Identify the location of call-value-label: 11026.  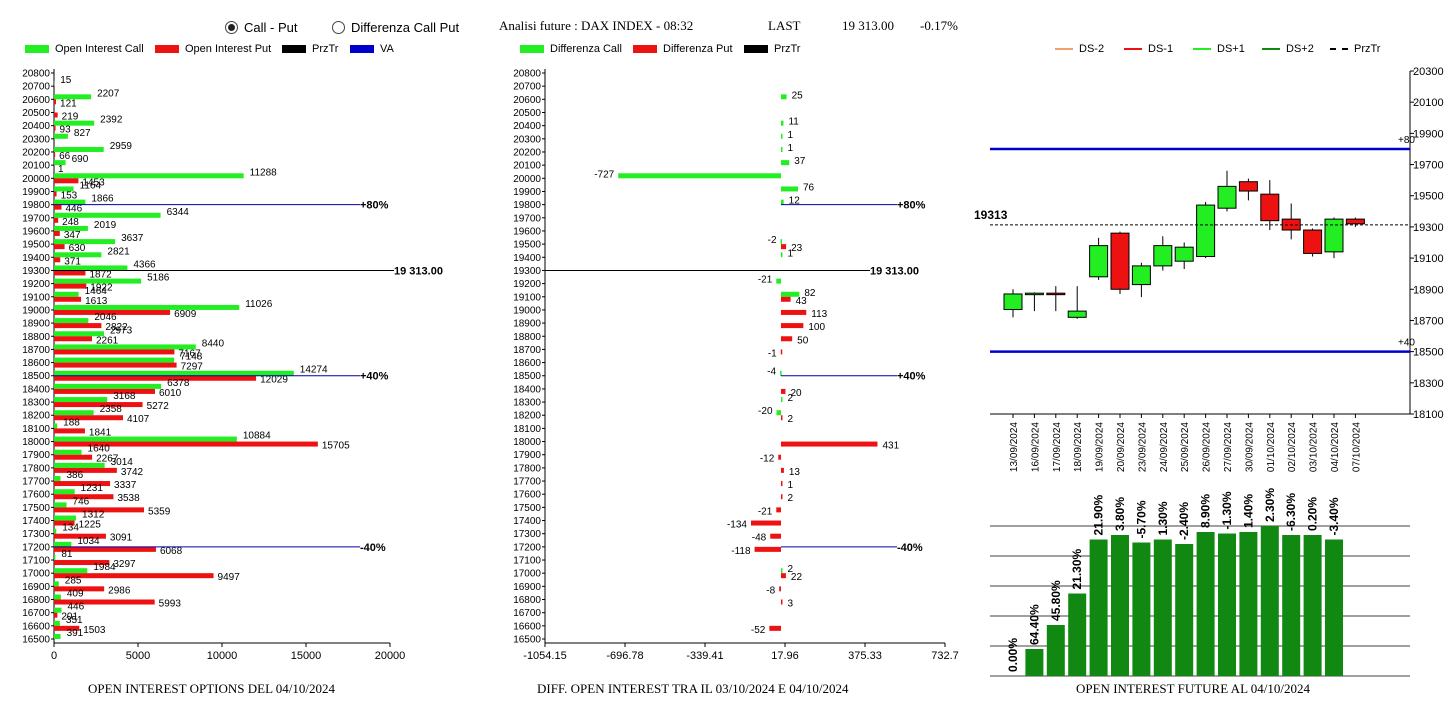
(259, 304).